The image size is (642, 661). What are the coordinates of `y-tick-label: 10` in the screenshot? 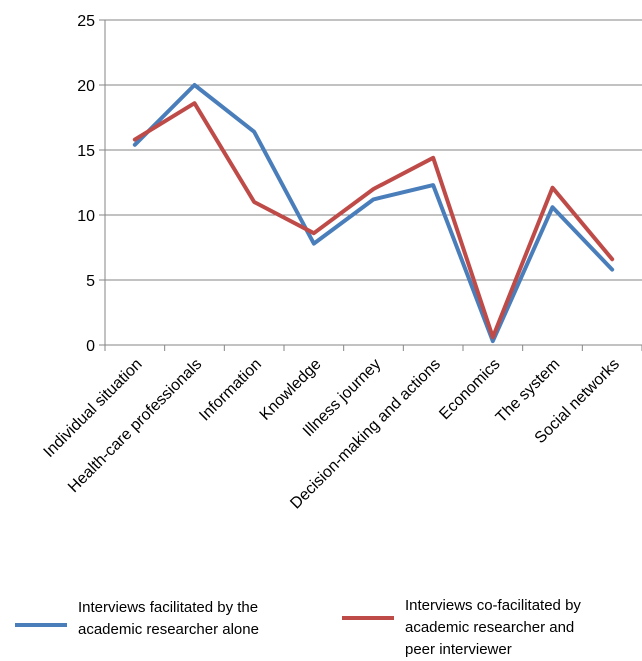 It's located at (86, 216).